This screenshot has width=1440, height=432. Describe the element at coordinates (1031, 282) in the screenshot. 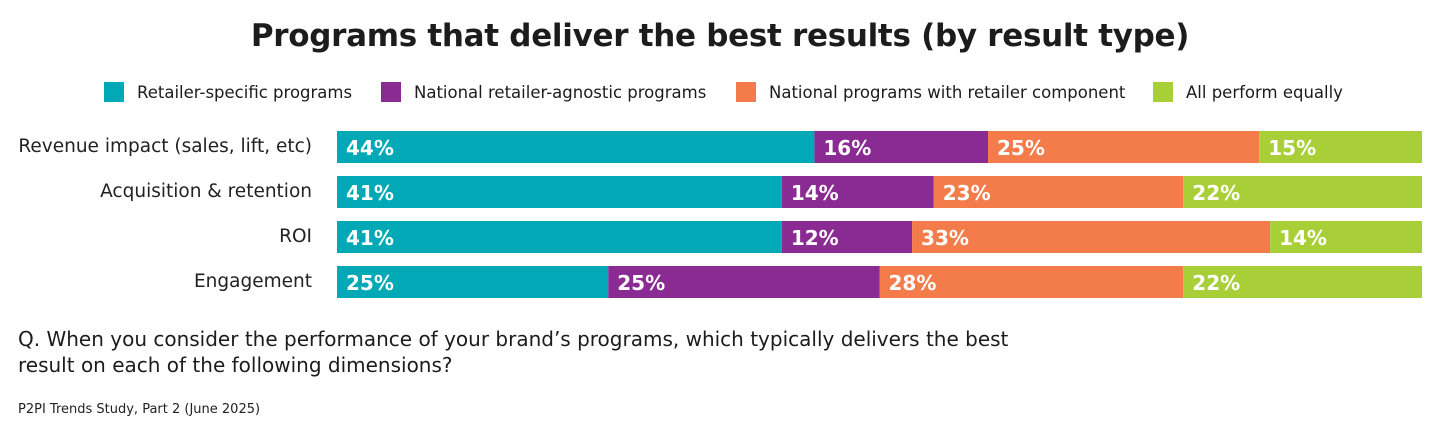

I see `bar-engagement-national-programs-with-retailer-component` at that location.